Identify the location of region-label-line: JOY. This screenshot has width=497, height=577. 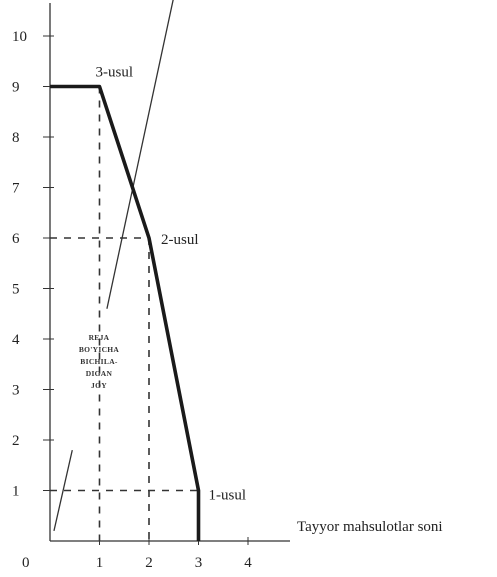
(99, 385).